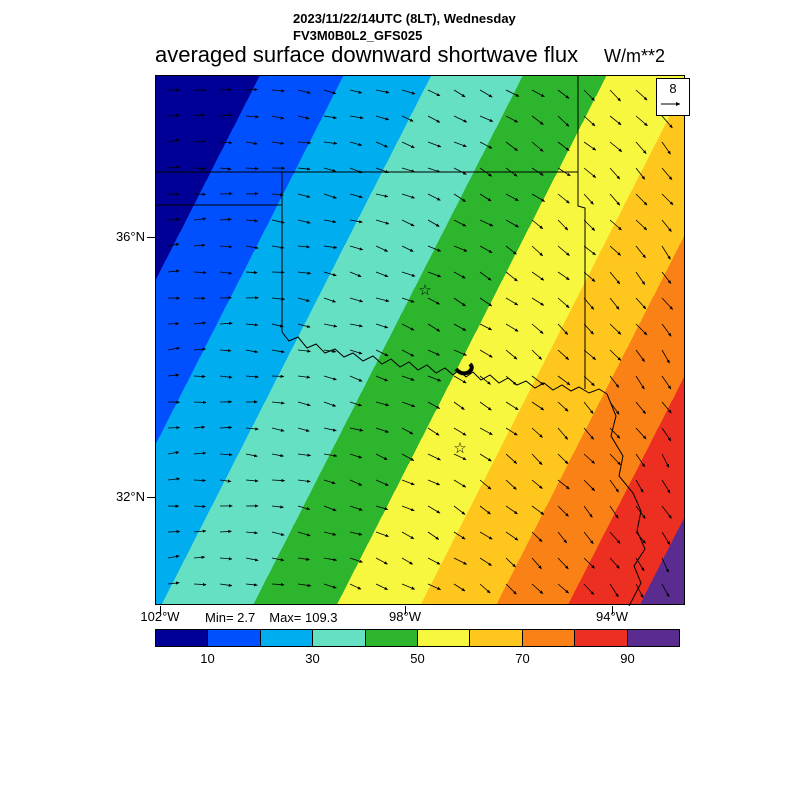 This screenshot has width=800, height=800. I want to click on lake-texoma-blob, so click(464, 369).